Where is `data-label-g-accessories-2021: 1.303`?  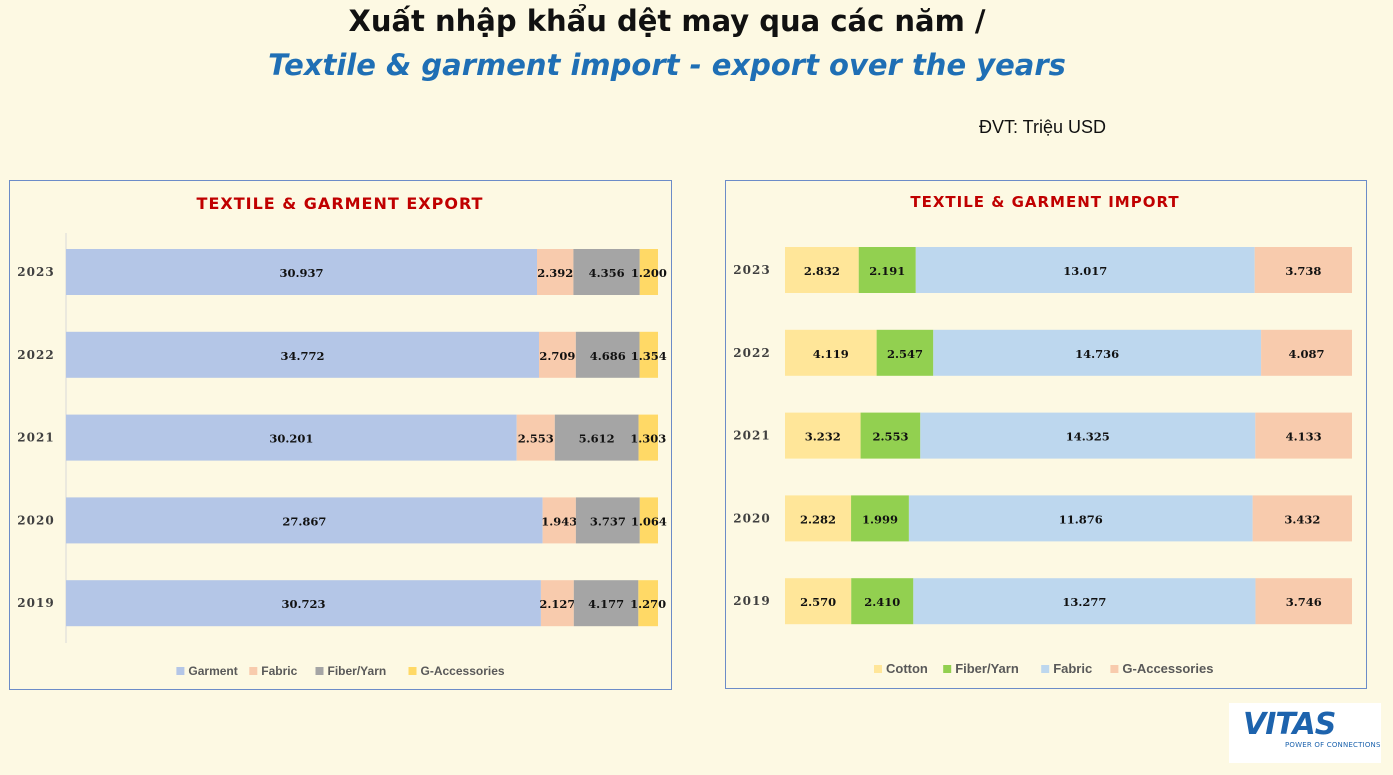
data-label-g-accessories-2021: 1.303 is located at coordinates (648, 439).